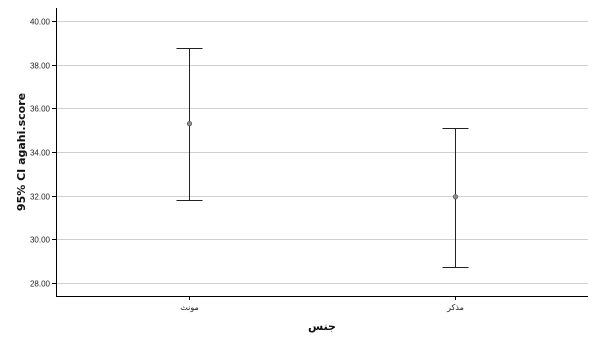 This screenshot has height=338, width=592. What do you see at coordinates (455, 307) in the screenshot?
I see `x-category-label: مذکر` at bounding box center [455, 307].